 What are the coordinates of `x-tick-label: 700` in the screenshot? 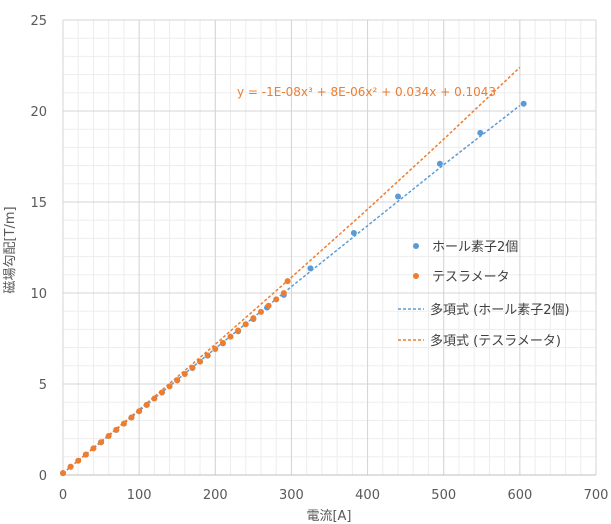 It's located at (596, 495).